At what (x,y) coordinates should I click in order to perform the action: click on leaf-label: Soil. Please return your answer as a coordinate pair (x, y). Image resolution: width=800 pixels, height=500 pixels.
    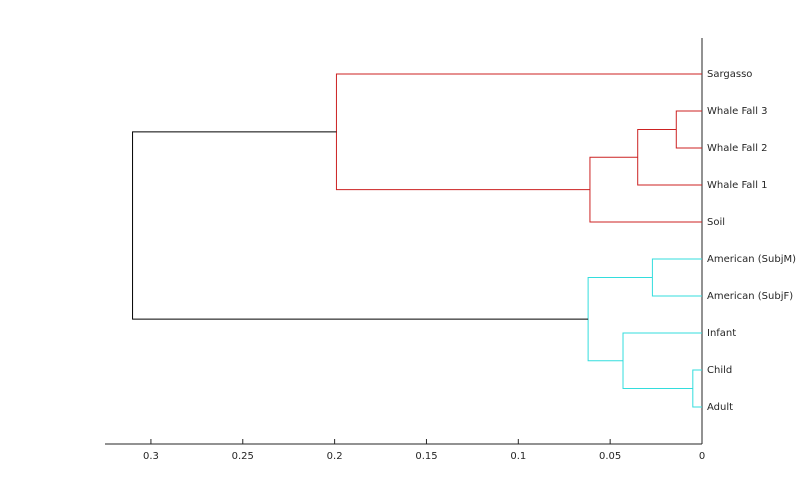
    Looking at the image, I should click on (716, 222).